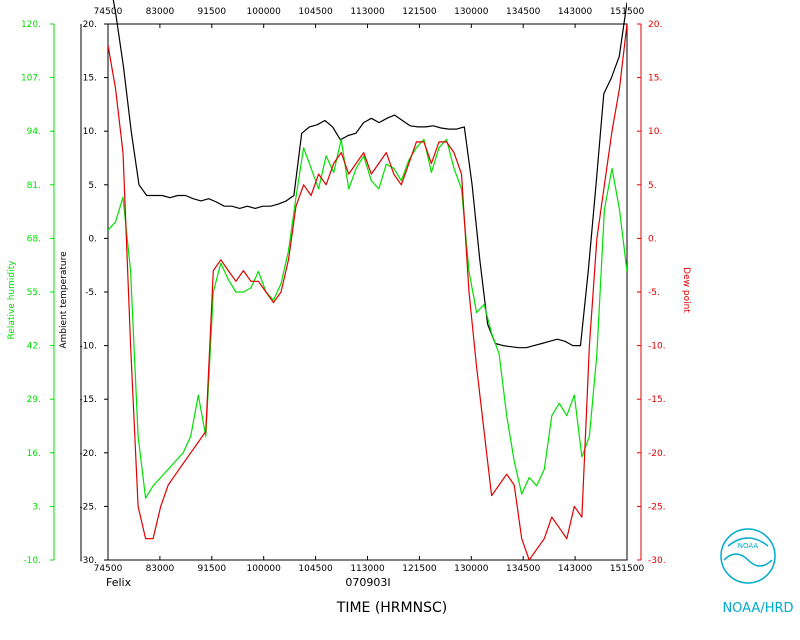 The width and height of the screenshot is (800, 640). Describe the element at coordinates (90, 132) in the screenshot. I see `temp-tick-label: 10.` at that location.